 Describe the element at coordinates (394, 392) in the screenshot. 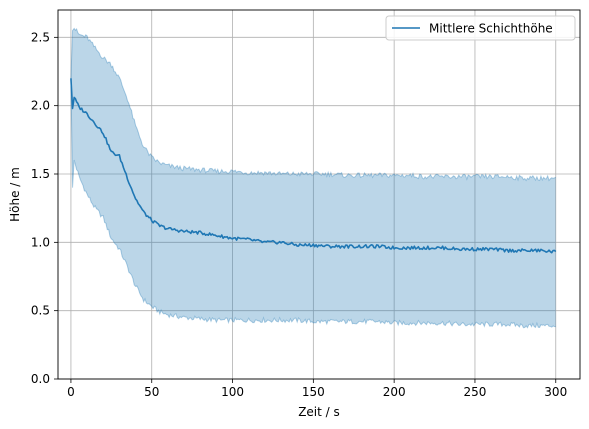

I see `x-tick-label: 200` at that location.